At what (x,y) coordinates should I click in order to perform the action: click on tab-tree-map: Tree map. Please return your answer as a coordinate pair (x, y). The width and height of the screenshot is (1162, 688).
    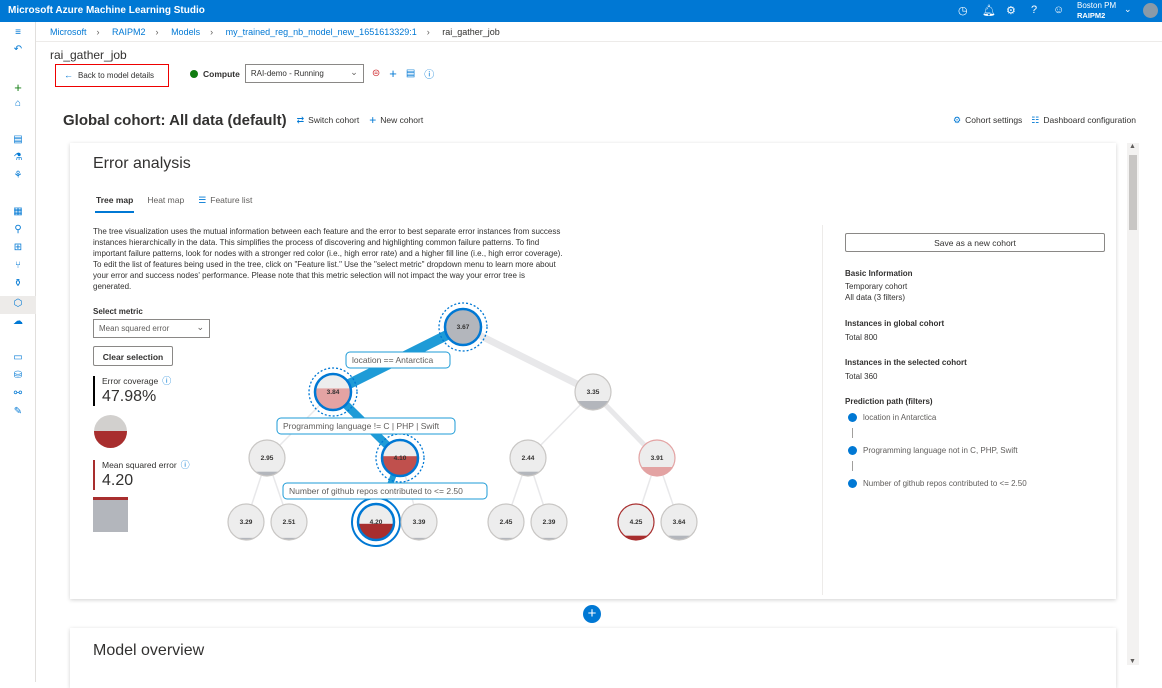
    Looking at the image, I should click on (115, 204).